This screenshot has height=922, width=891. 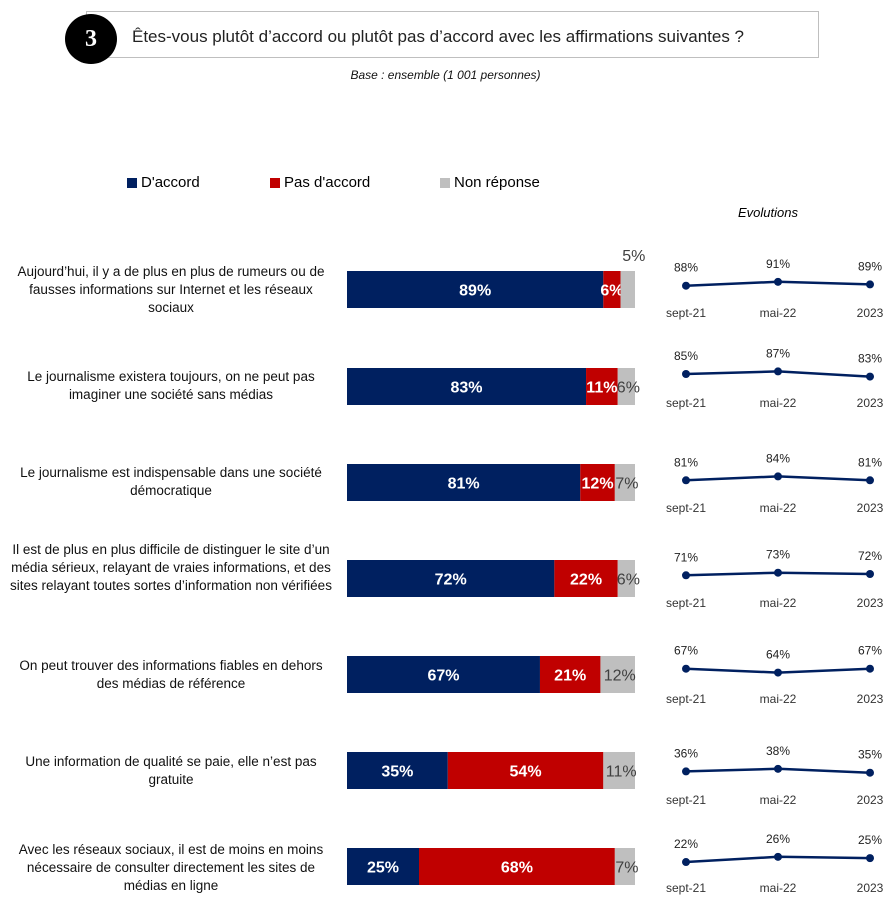 I want to click on bar-value-label: 12%, so click(x=620, y=676).